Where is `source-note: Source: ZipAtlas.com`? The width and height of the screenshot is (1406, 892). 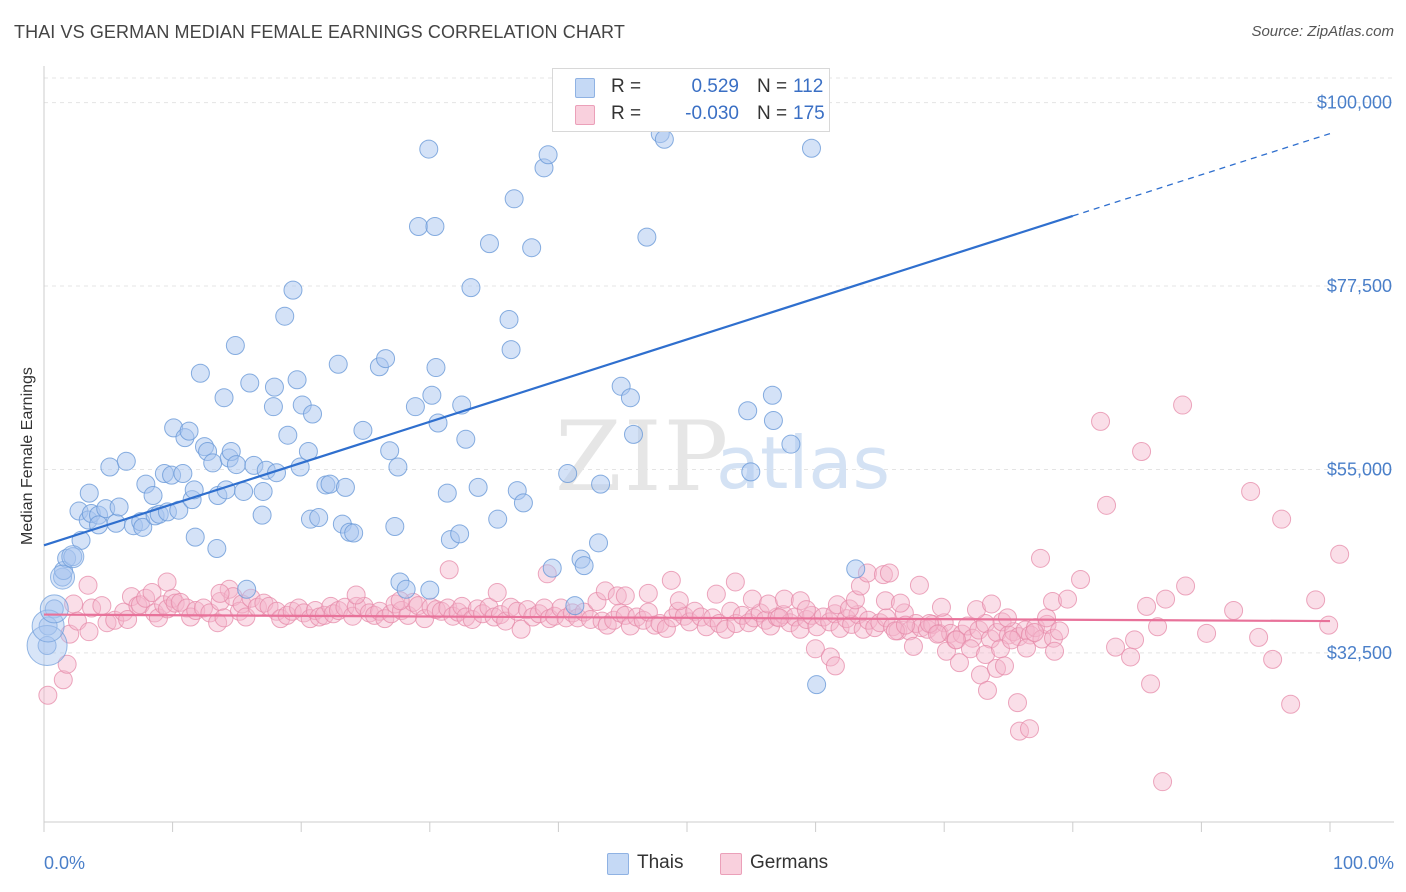
source-note: Source: ZipAtlas.com is located at coordinates (1322, 31).